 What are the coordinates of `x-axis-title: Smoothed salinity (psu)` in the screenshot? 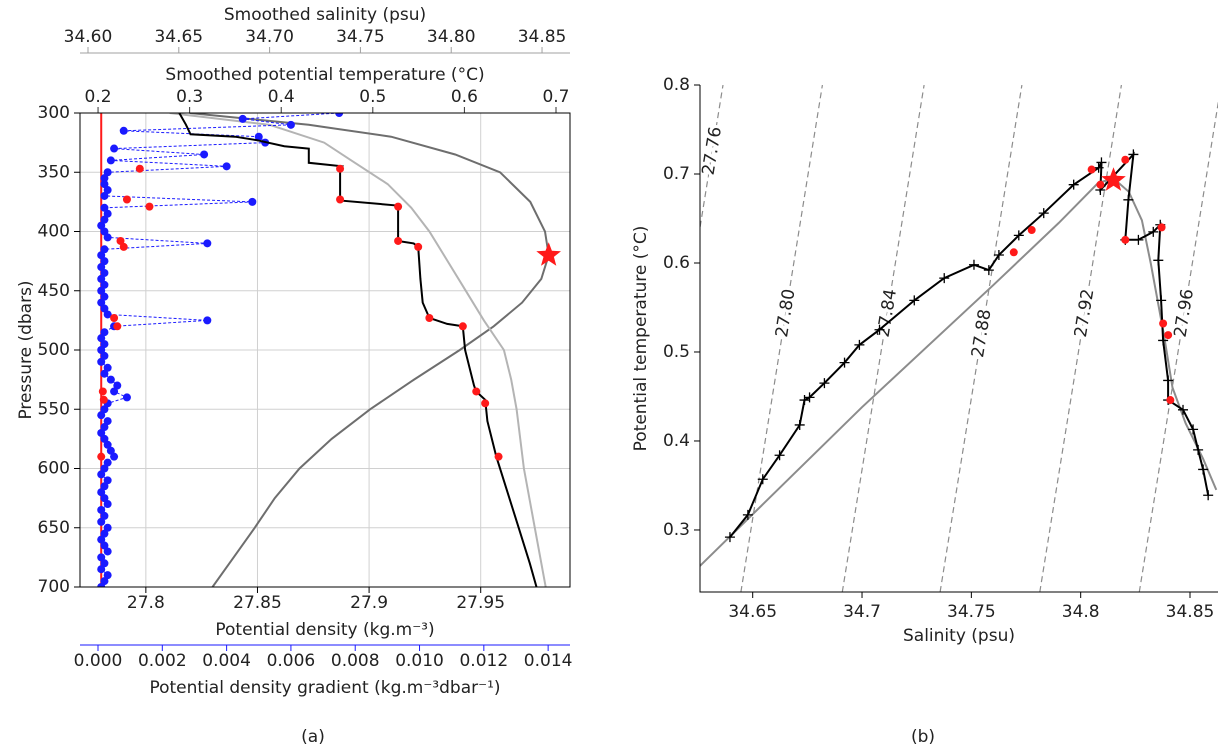 It's located at (325, 15).